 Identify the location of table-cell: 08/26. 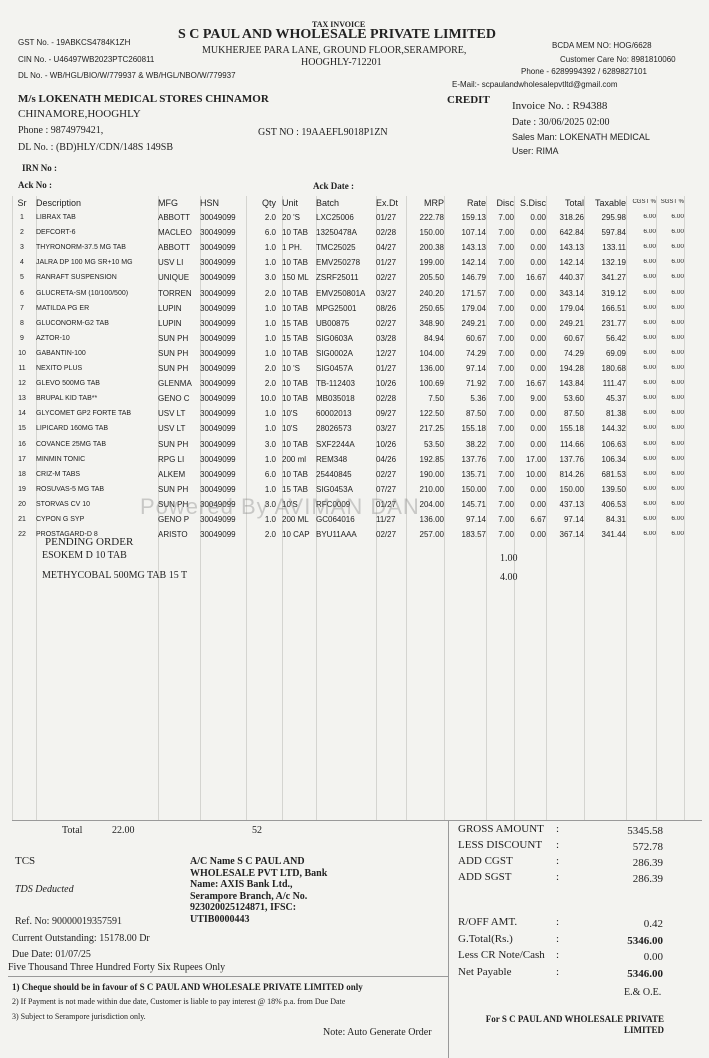
(386, 308).